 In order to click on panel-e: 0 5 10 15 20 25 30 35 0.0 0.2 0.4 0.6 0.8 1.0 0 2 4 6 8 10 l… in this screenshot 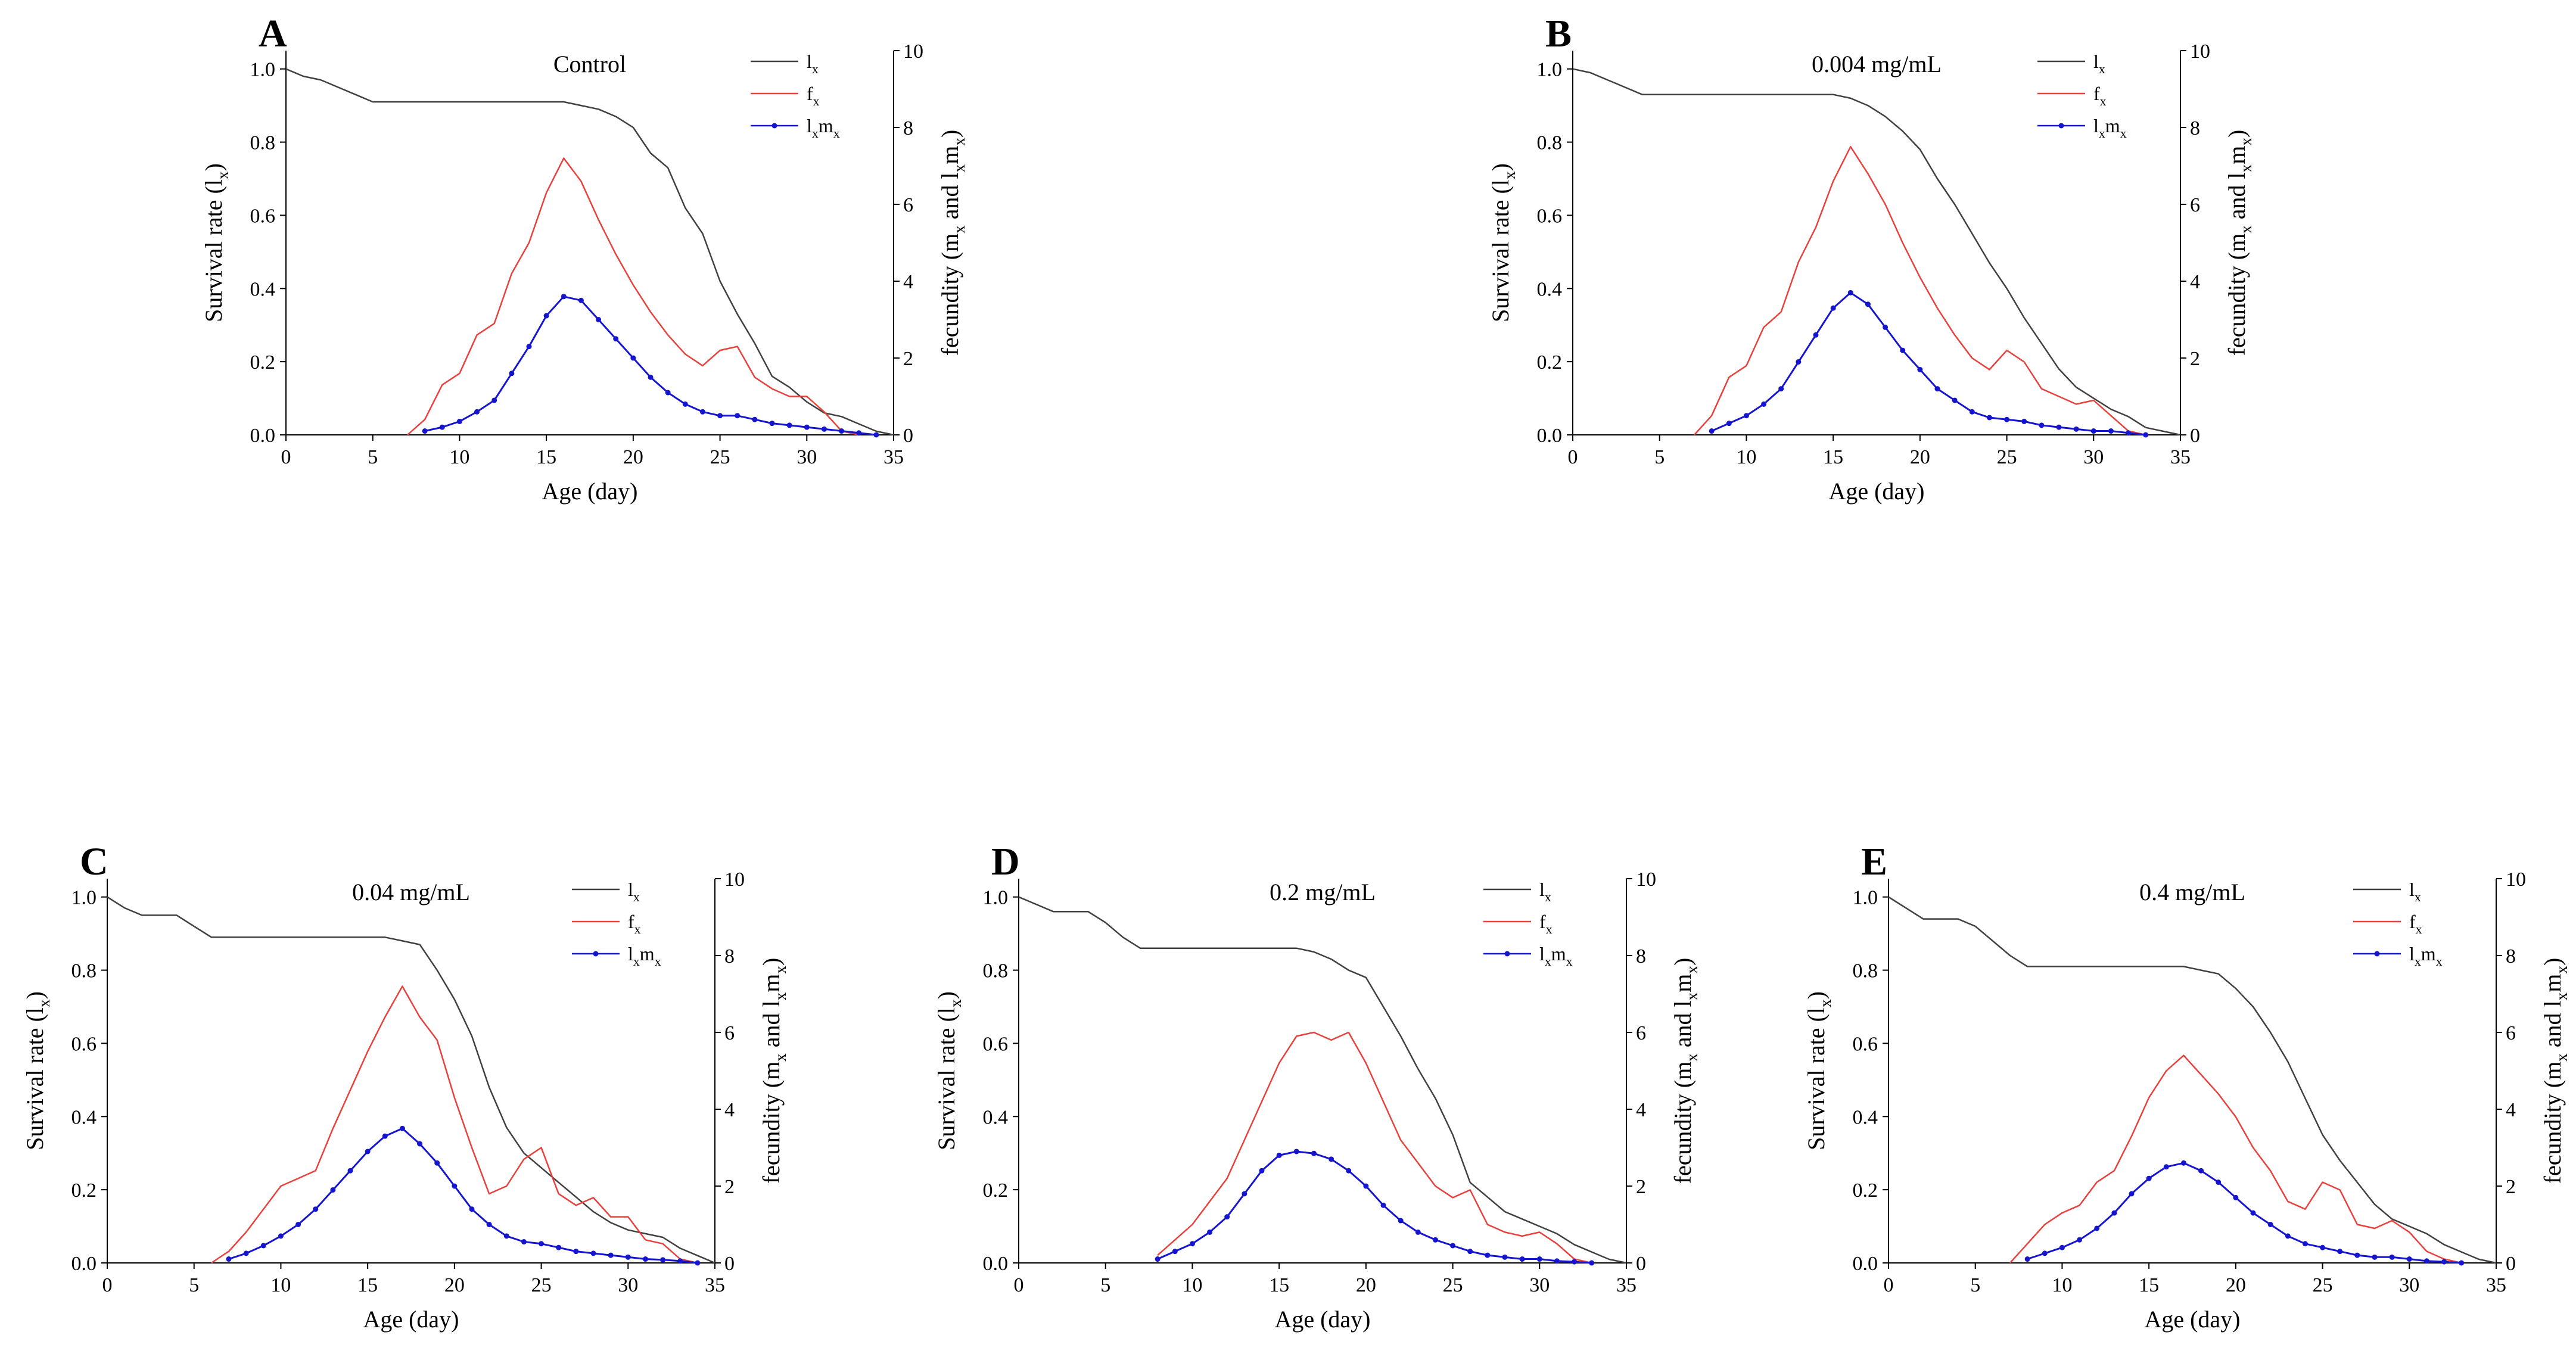, I will do `click(2186, 1097)`.